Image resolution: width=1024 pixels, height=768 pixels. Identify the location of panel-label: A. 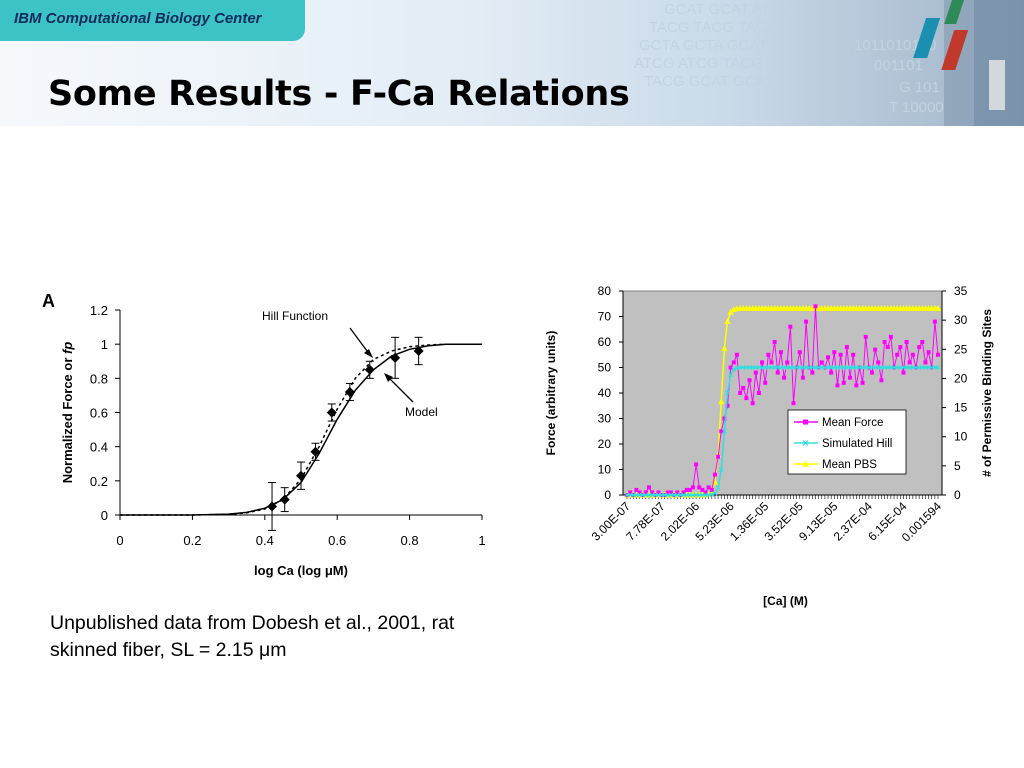
(48, 301).